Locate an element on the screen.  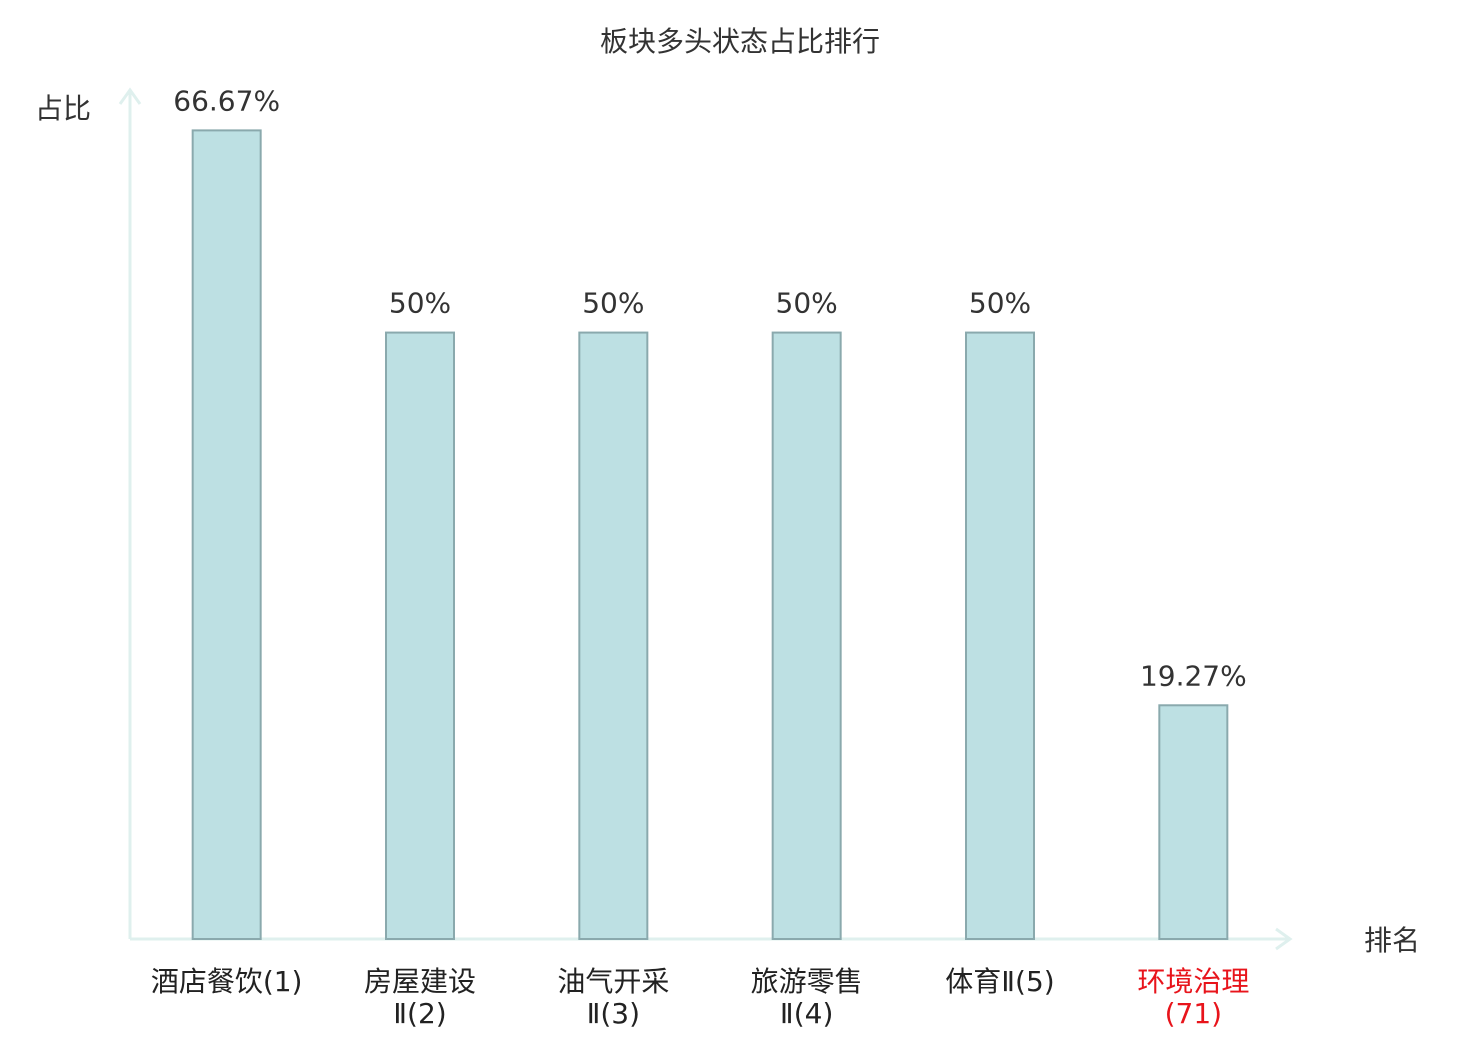
y-axis-arrow is located at coordinates (130, 96).